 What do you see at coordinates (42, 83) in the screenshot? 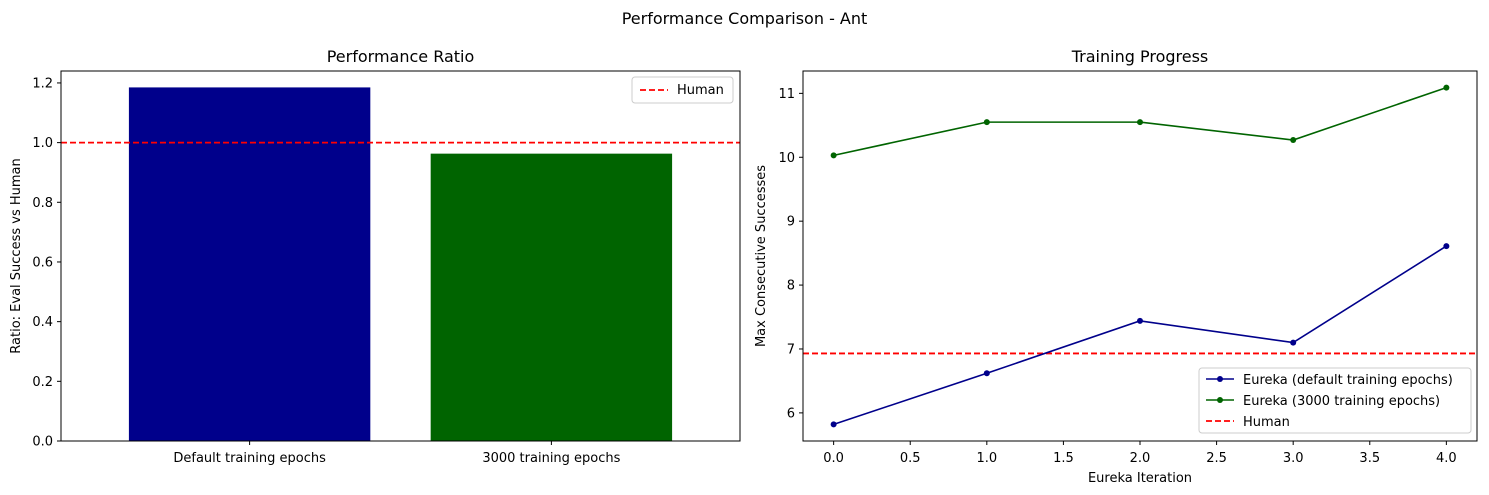
I see `y-tick-label: 1.2` at bounding box center [42, 83].